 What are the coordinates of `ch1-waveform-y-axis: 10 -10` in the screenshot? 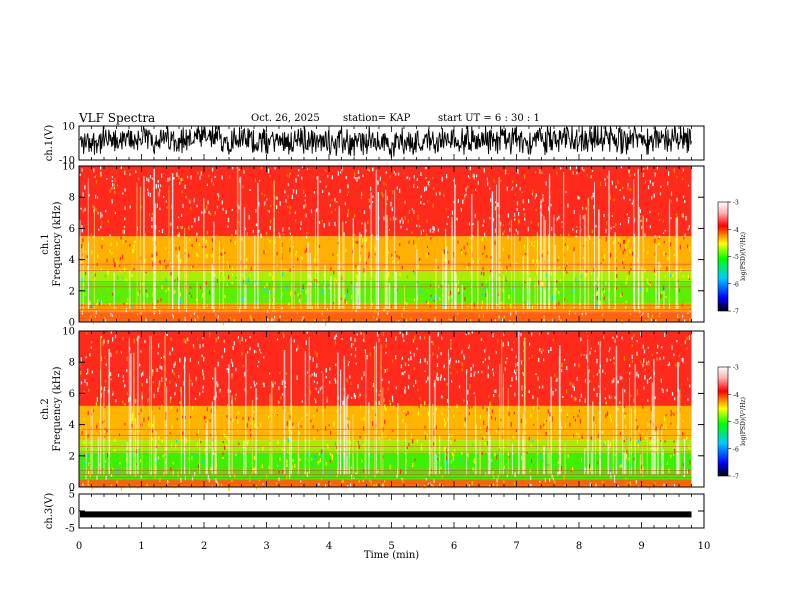 It's located at (381, 144).